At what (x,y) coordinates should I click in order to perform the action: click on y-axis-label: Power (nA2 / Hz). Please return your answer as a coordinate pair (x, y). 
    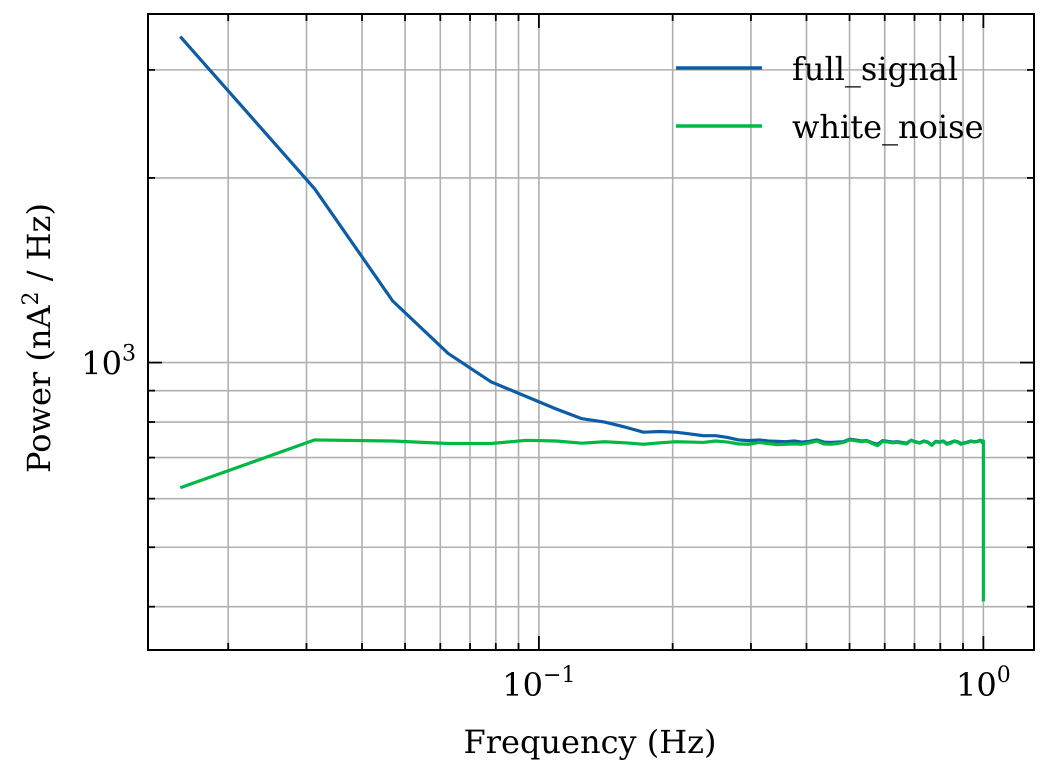
    Looking at the image, I should click on (38, 338).